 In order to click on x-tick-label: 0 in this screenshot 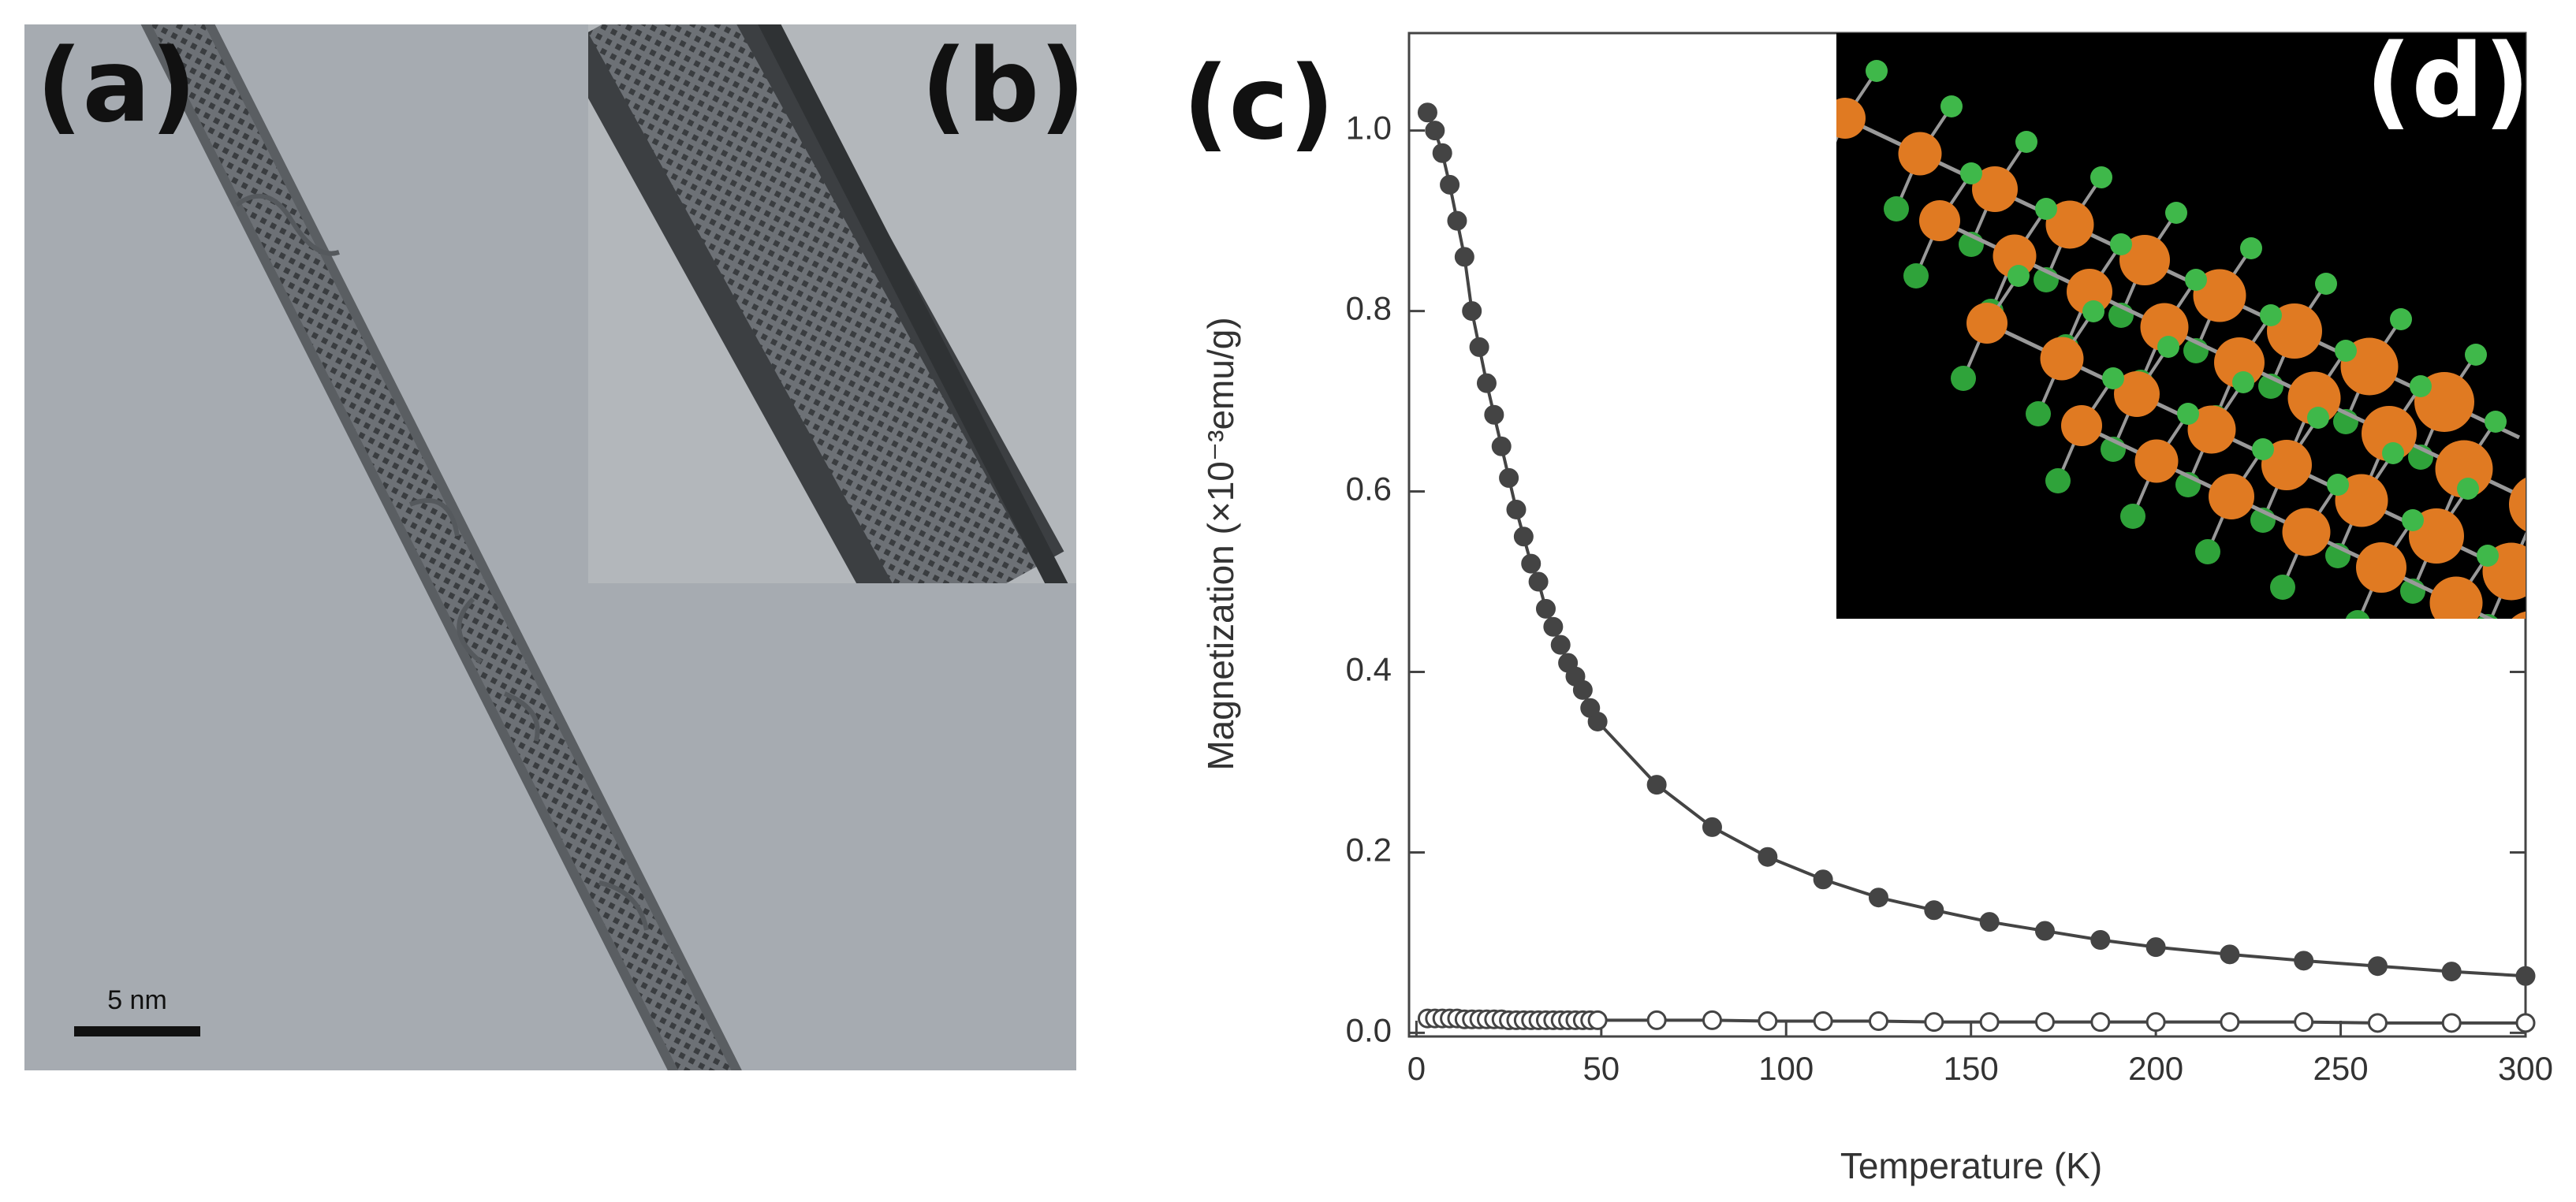, I will do `click(1417, 1068)`.